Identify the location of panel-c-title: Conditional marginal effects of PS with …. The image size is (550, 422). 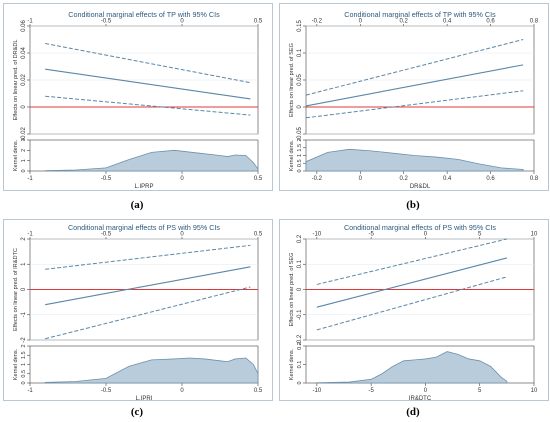
(144, 227).